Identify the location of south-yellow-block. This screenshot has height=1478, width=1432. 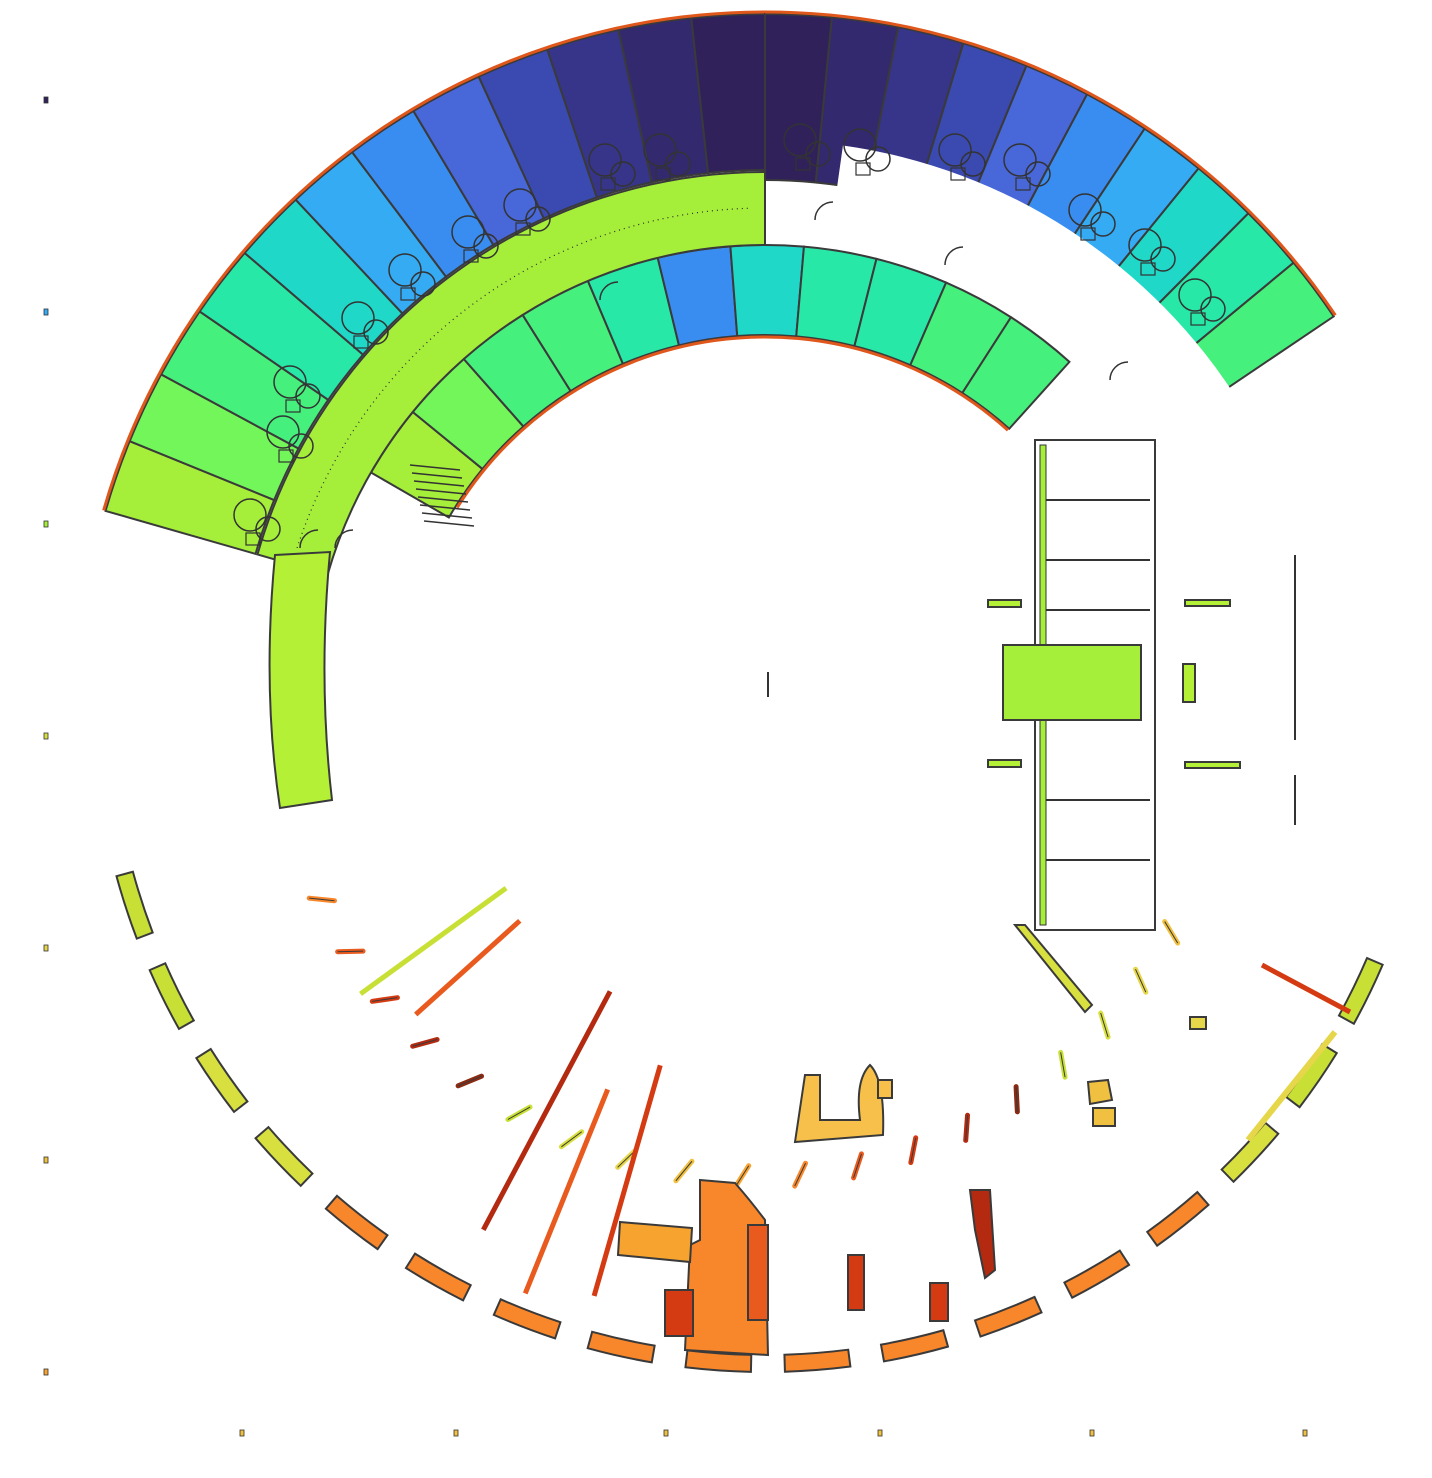
(839, 1103).